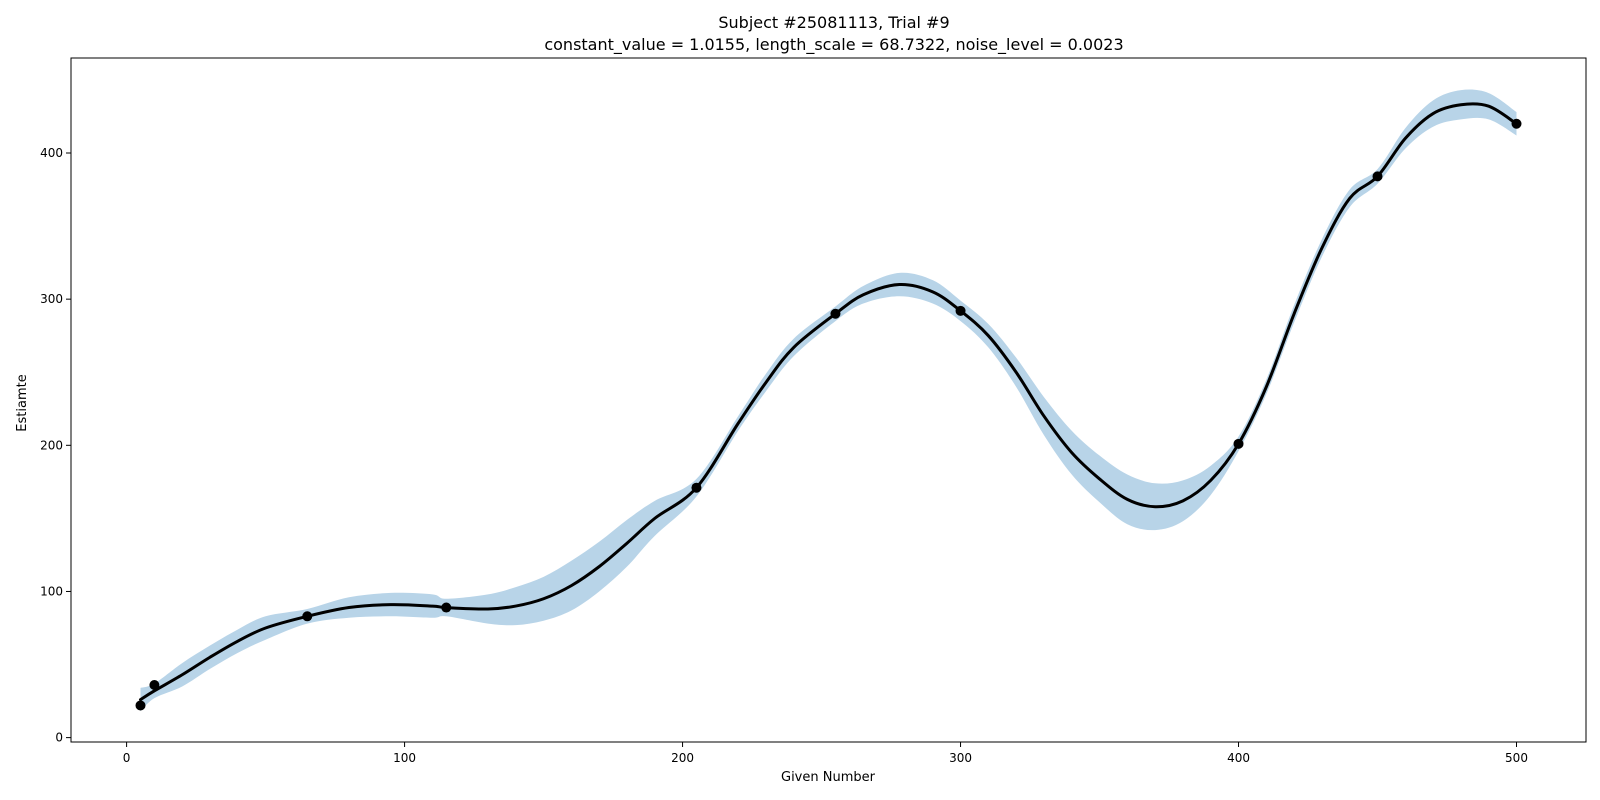 The width and height of the screenshot is (1600, 800). I want to click on y-tick-label: 400, so click(51, 153).